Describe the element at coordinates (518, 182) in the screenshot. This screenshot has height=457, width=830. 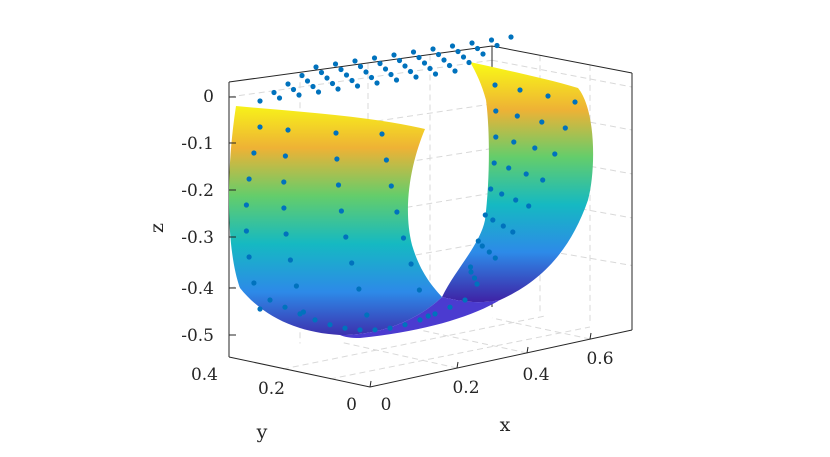
I see `surface-right-sheet` at that location.